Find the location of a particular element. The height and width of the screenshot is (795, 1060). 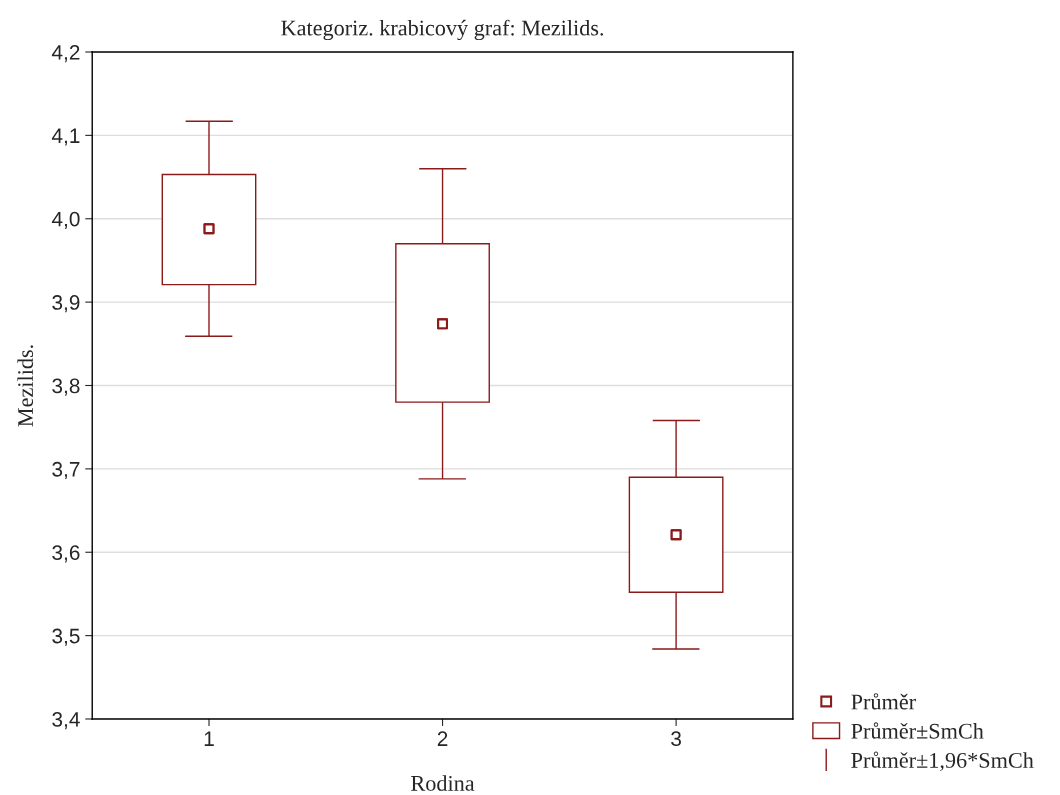

y-tick-label: 3,7 is located at coordinates (66, 470).